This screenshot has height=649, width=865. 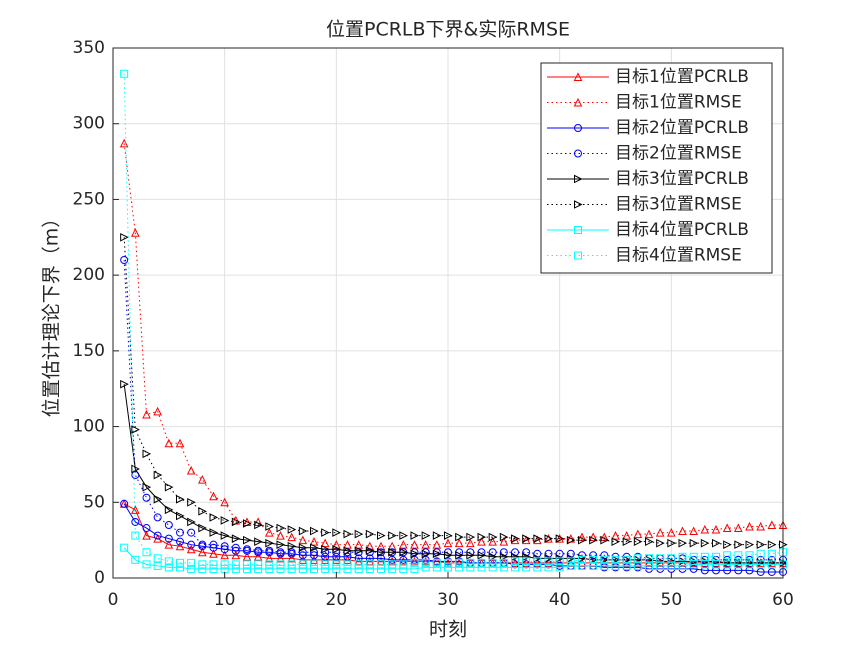 What do you see at coordinates (225, 600) in the screenshot?
I see `x-tick-label: 10` at bounding box center [225, 600].